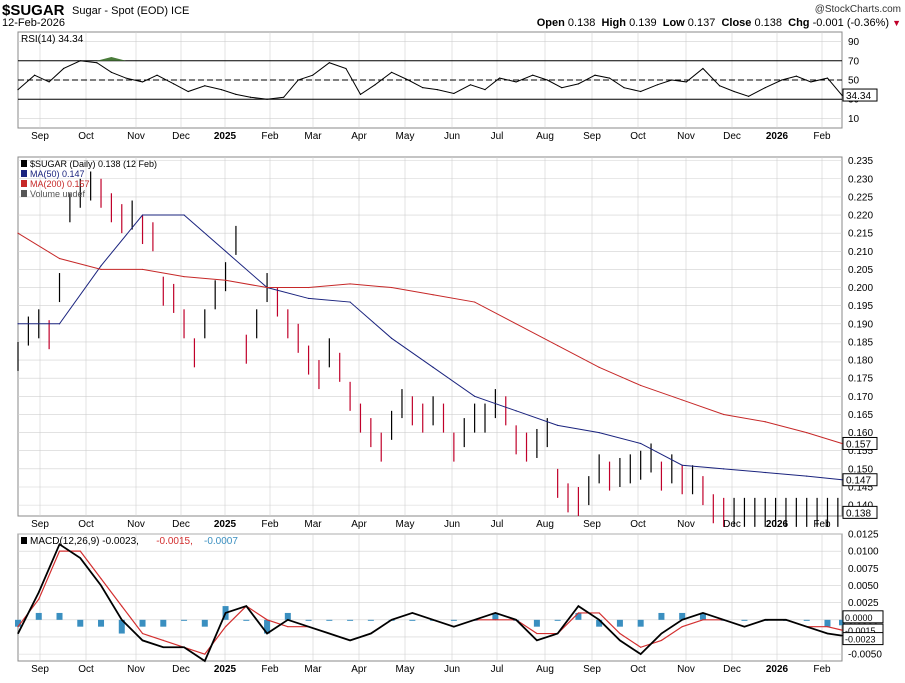  I want to click on y-tick-label: 0.190, so click(860, 324).